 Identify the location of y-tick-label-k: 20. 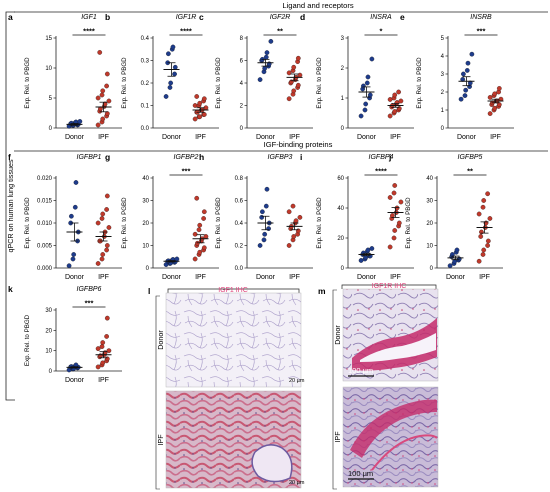
(48, 331).